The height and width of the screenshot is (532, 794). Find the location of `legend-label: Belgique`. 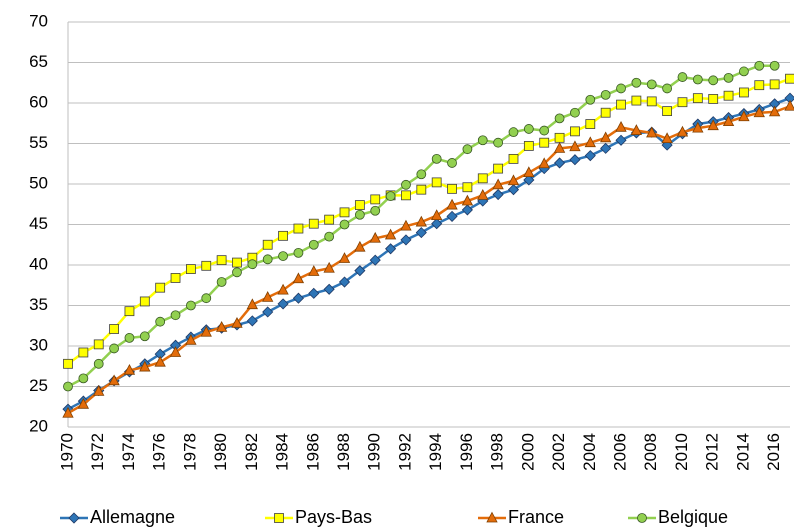

legend-label: Belgique is located at coordinates (693, 517).